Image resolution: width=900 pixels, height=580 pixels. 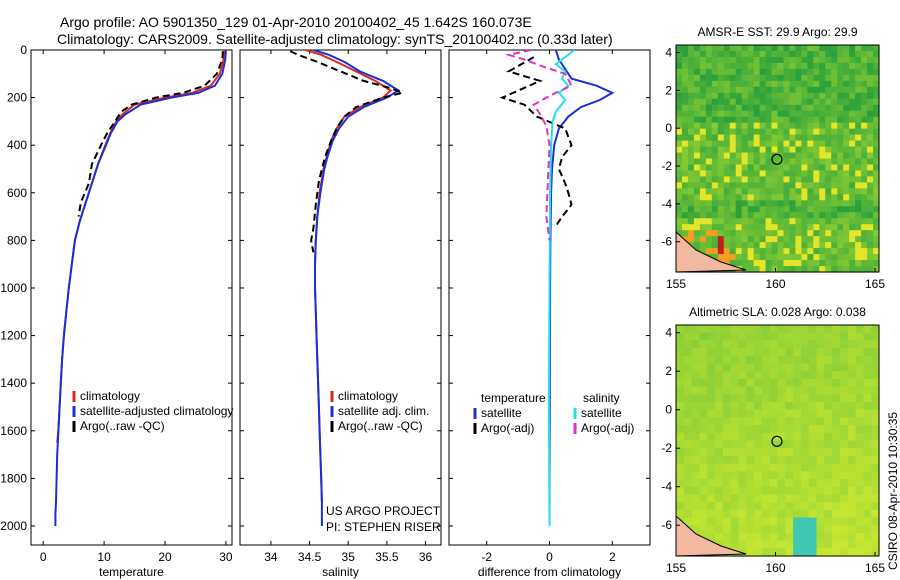 I want to click on project-label: US ARGO PROJECT, so click(x=383, y=511).